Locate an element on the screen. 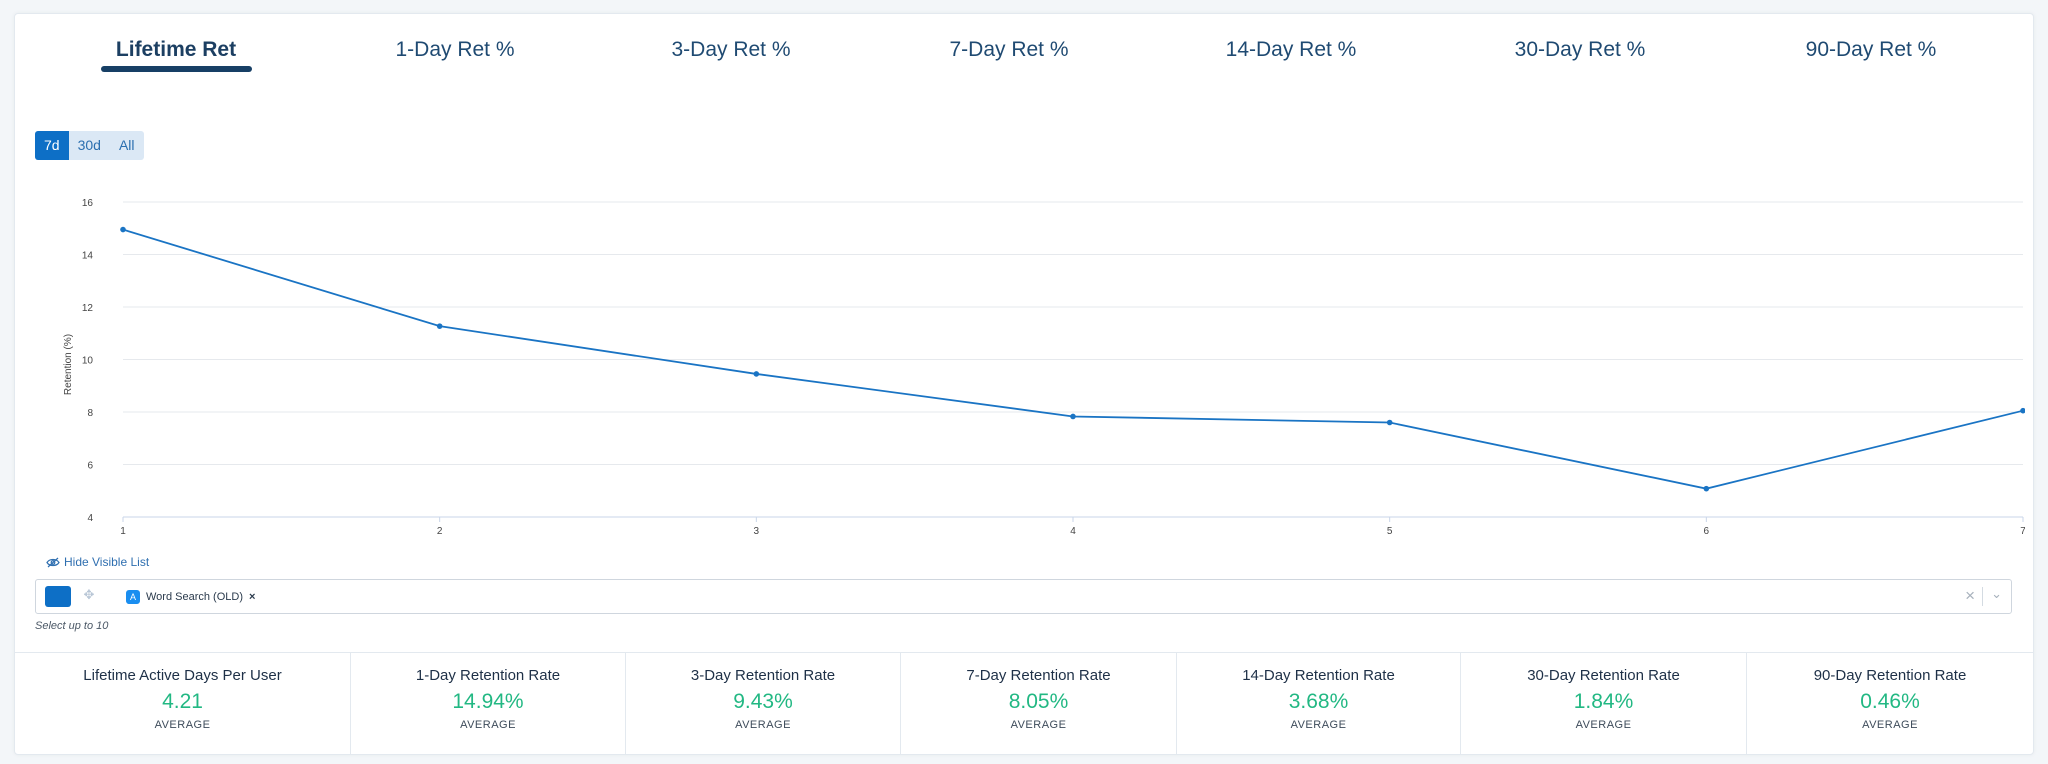 Image resolution: width=2048 pixels, height=764 pixels. y-tick-label: 16 is located at coordinates (88, 203).